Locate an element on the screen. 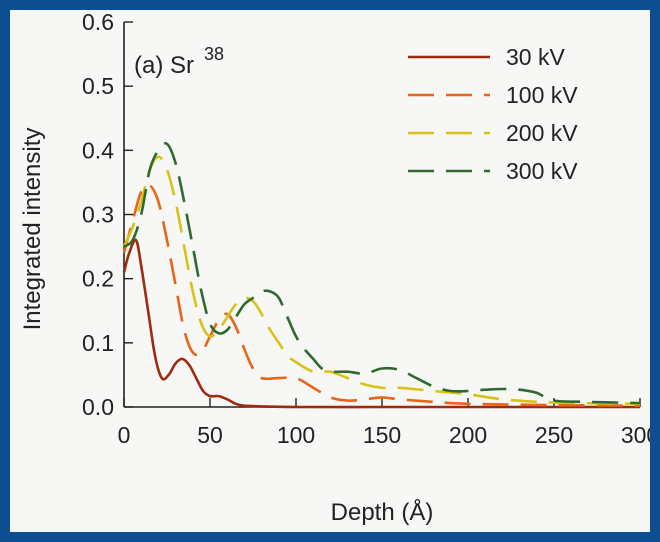 The image size is (660, 542). y-tick-label: 0.0 is located at coordinates (98, 407).